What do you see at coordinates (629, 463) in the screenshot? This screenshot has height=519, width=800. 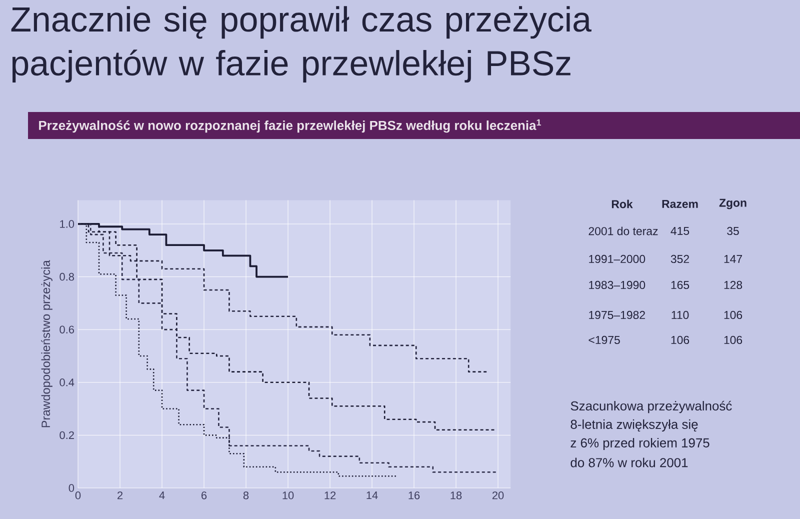 I see `text: do 87% w roku 2001` at bounding box center [629, 463].